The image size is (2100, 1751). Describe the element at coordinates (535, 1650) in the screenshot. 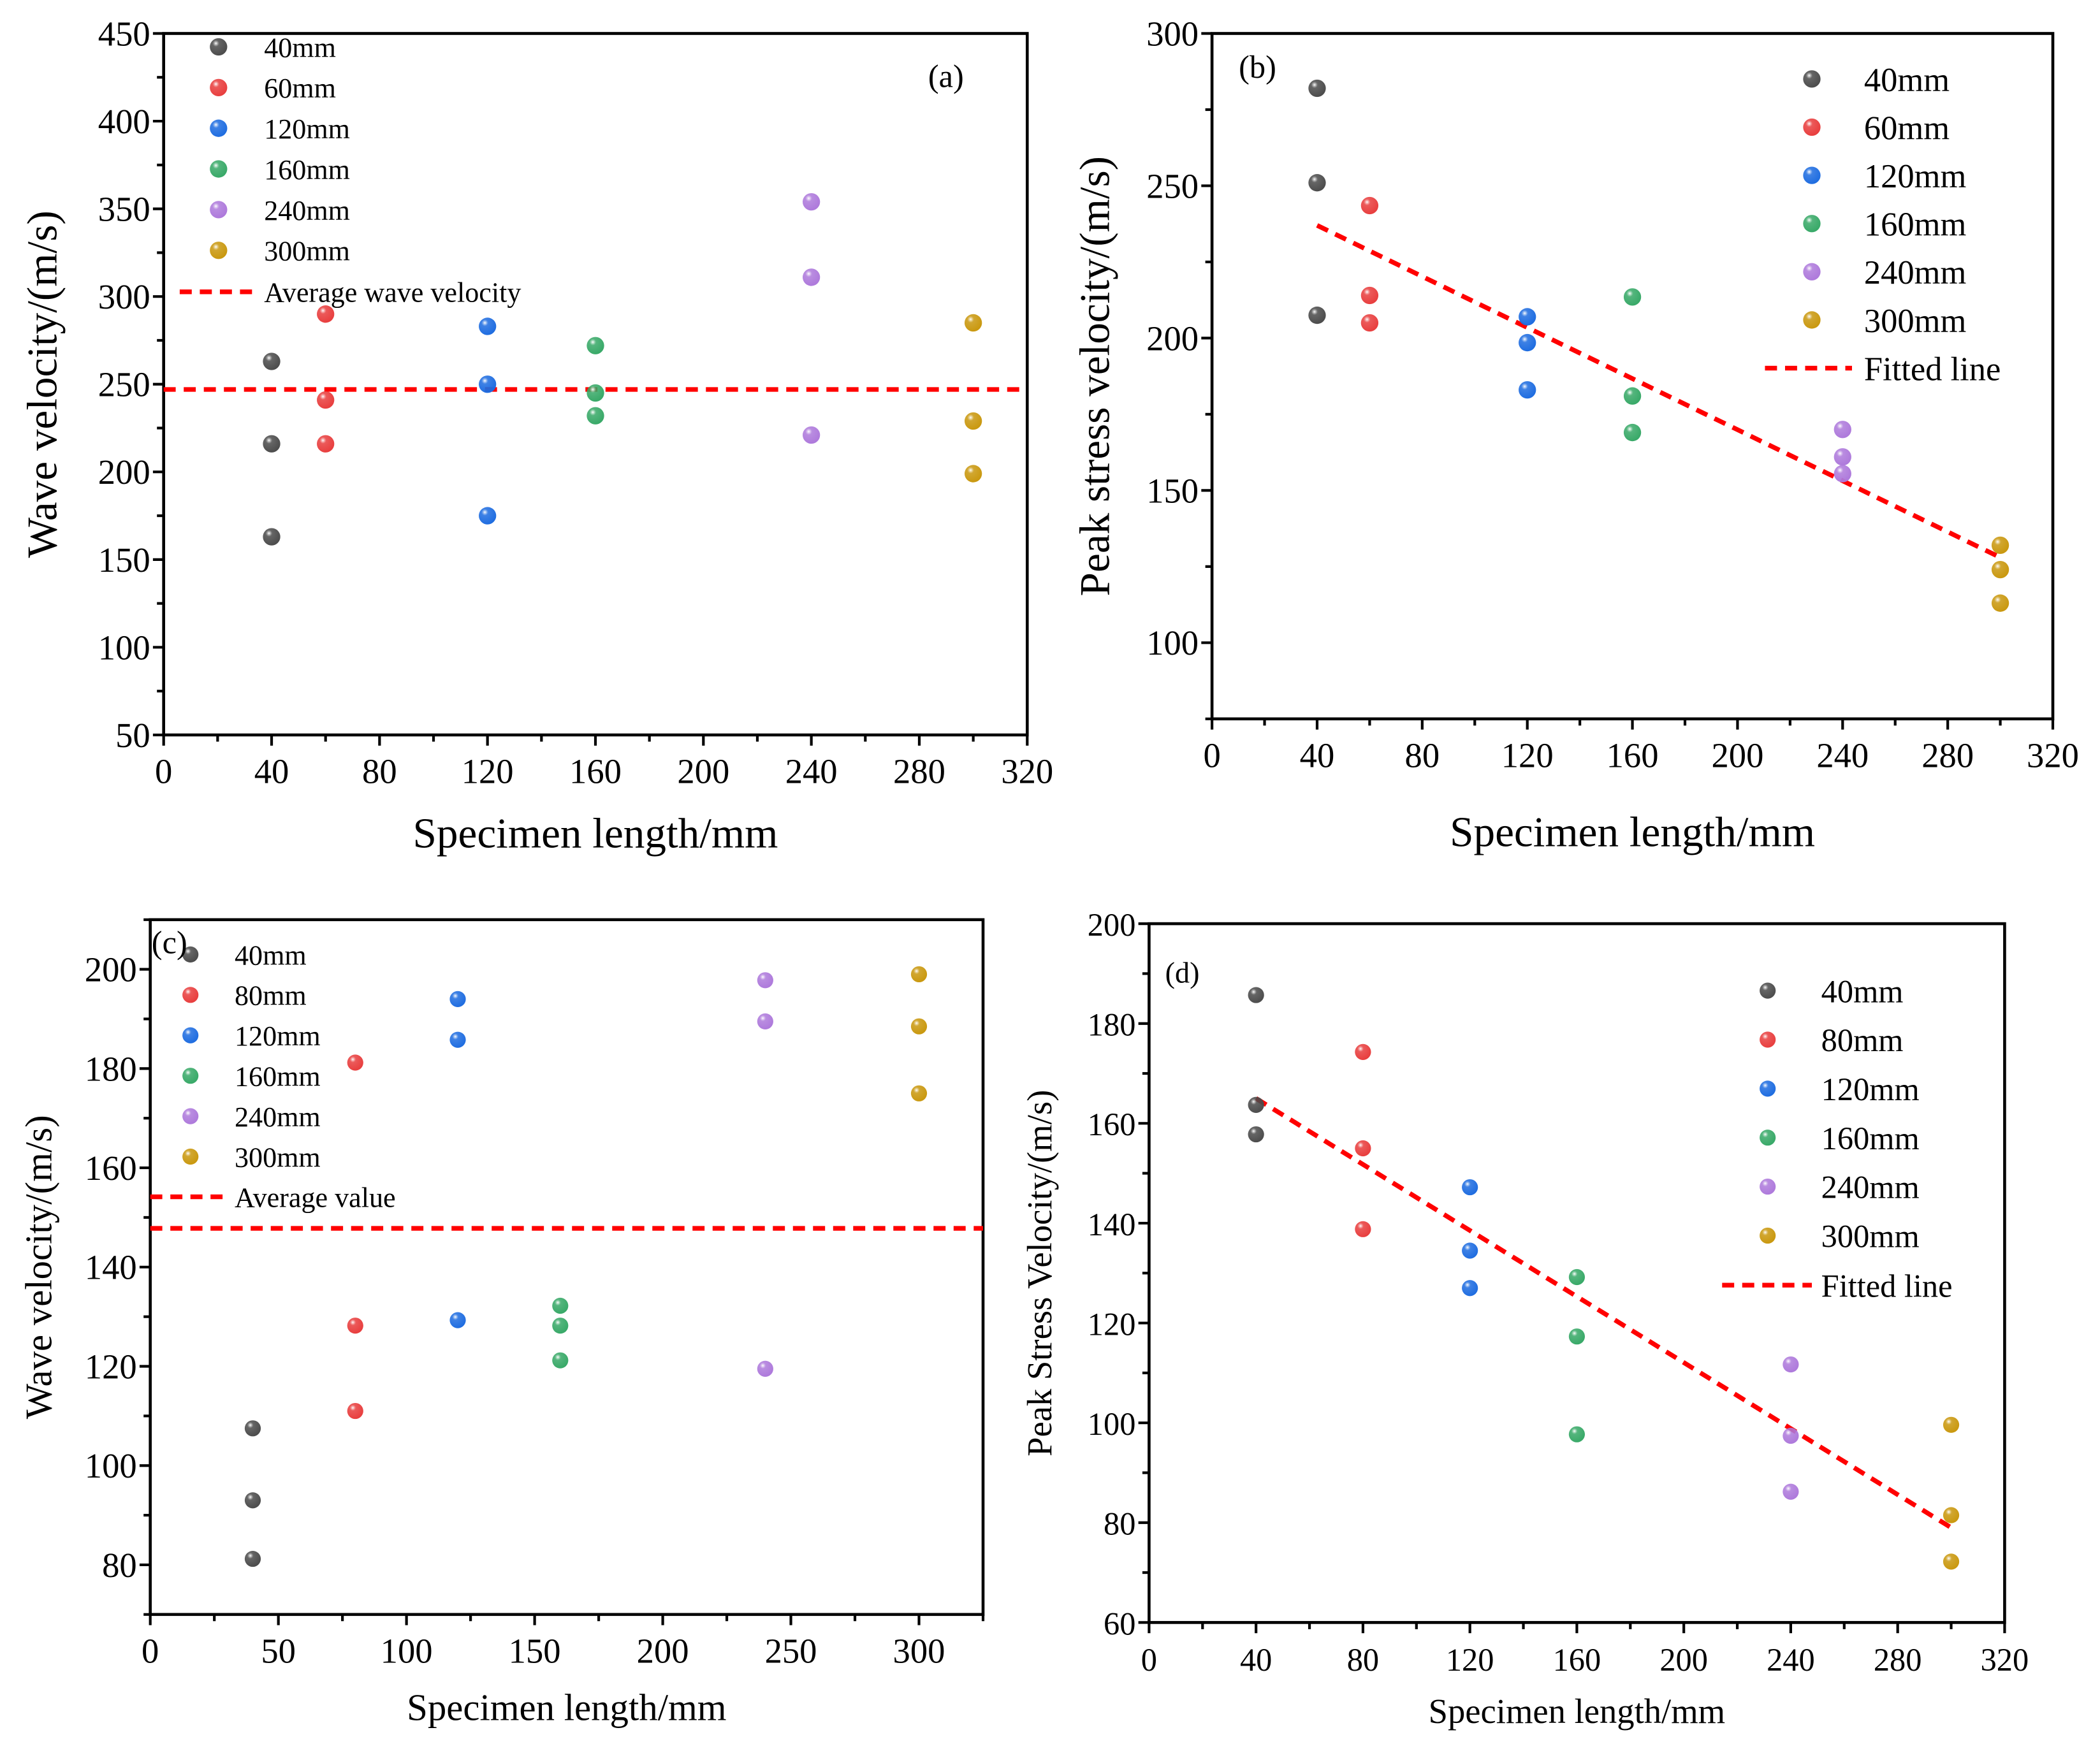

I see `x-tick-label: 150` at that location.